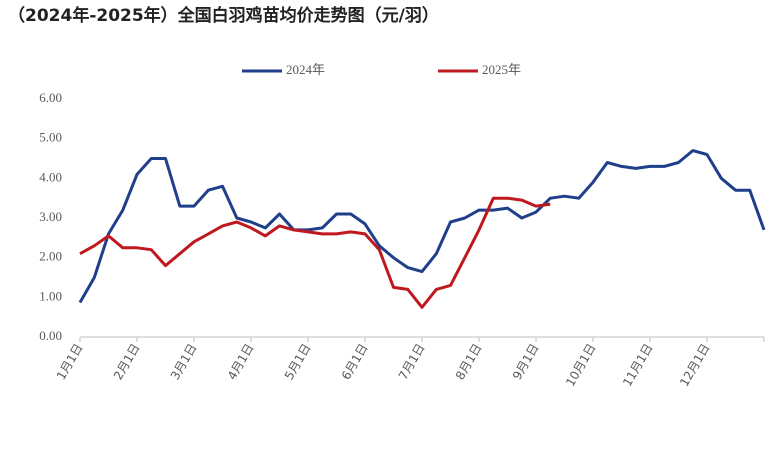 The image size is (783, 454). I want to click on x-tick-label: 5月1日, so click(298, 361).